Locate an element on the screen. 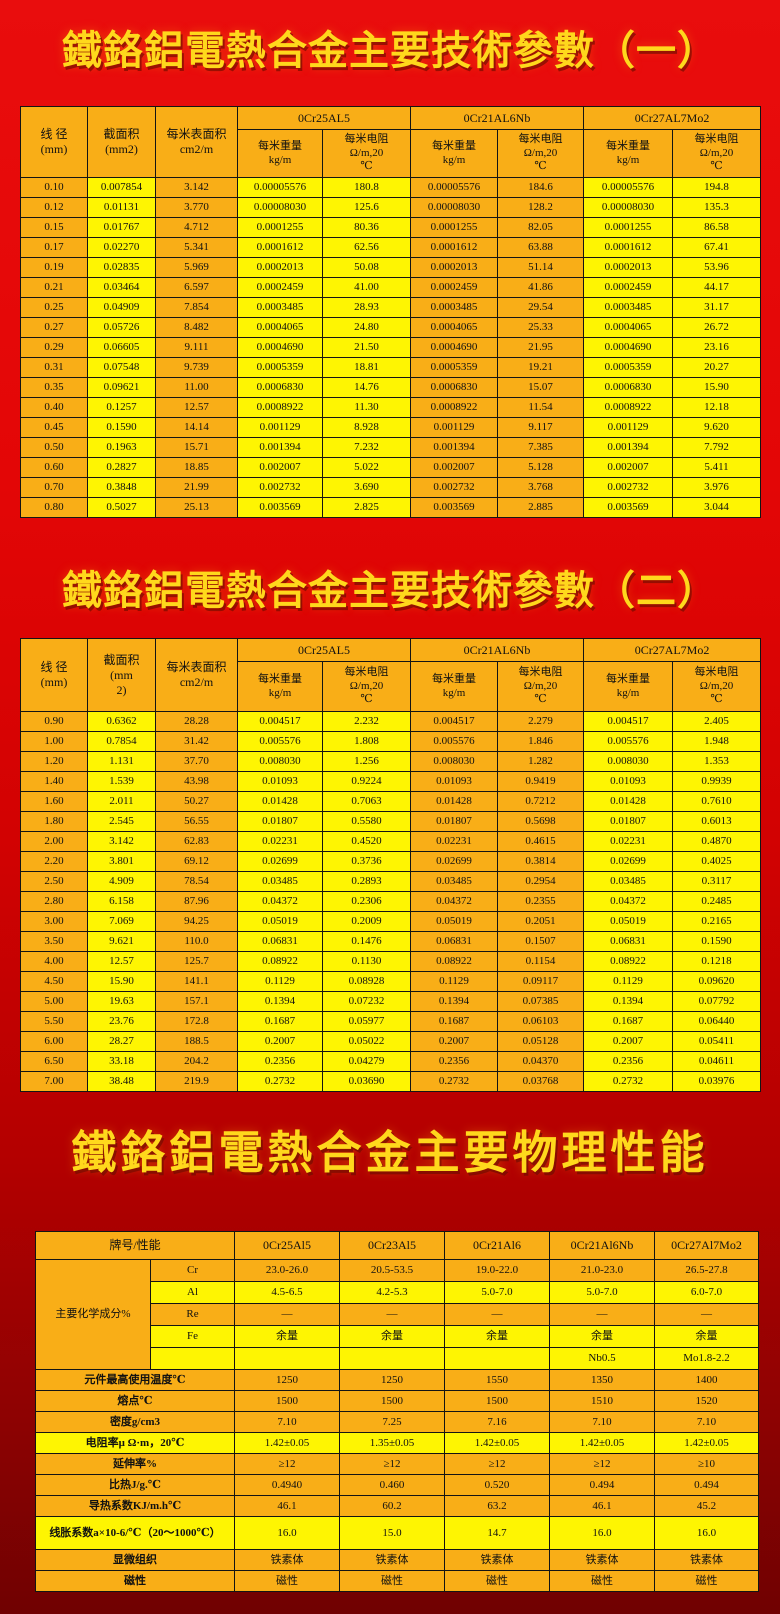  data-cell: 9.117 is located at coordinates (540, 427).